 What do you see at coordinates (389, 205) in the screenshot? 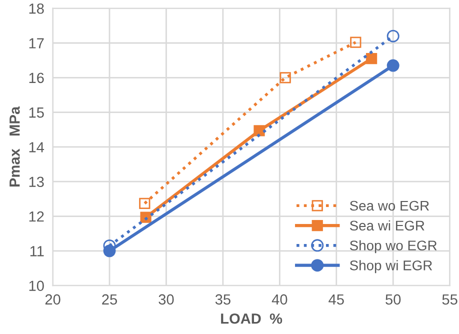
I see `legend-label: Sea wo EGR` at bounding box center [389, 205].